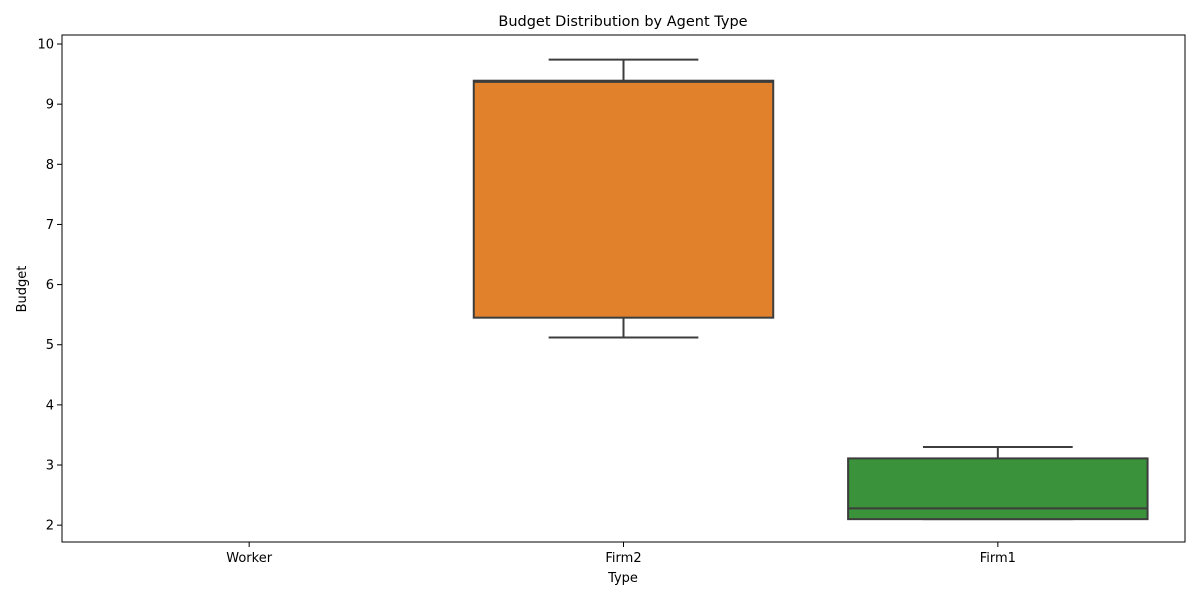  Describe the element at coordinates (622, 578) in the screenshot. I see `x-axis-label: Type` at that location.